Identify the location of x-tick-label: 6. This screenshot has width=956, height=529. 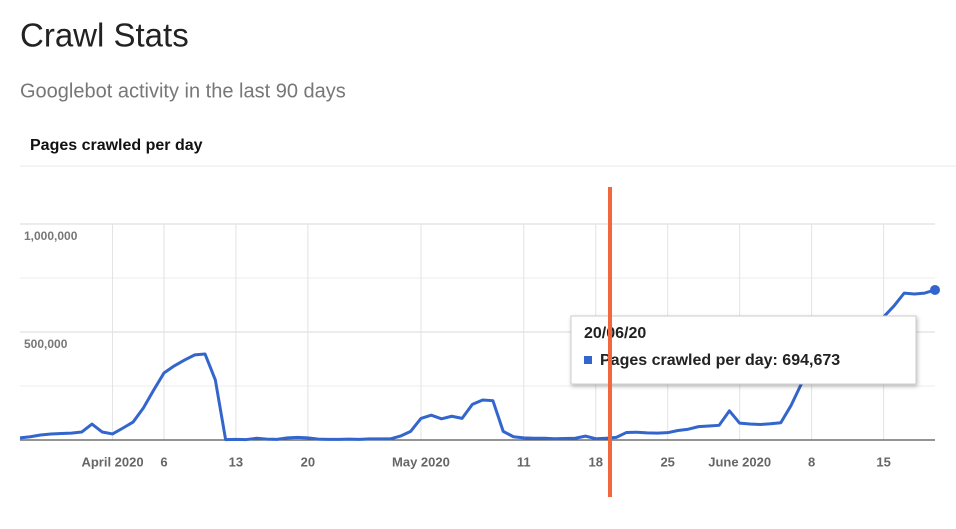
(163, 461).